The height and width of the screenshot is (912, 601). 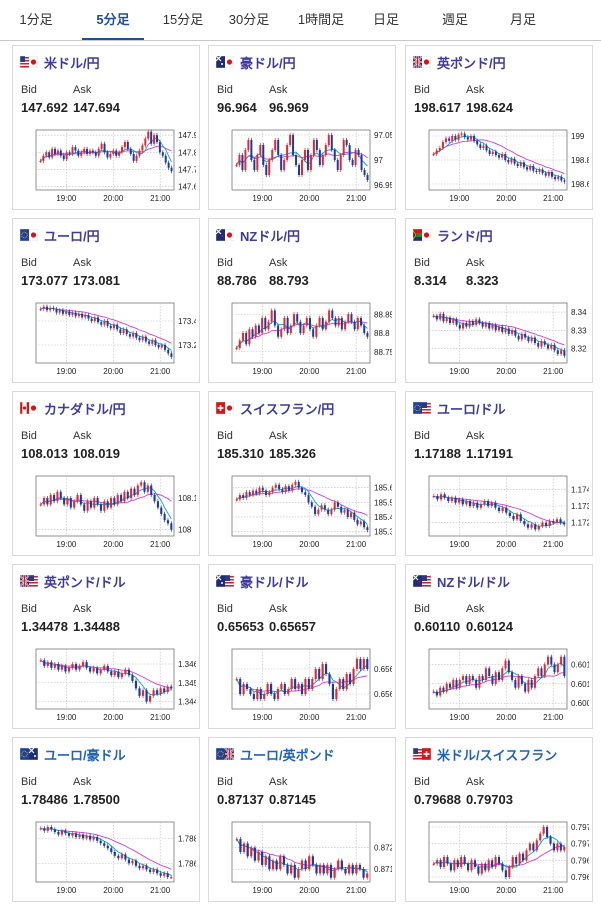 What do you see at coordinates (225, 235) in the screenshot?
I see `nz-jp-flag` at bounding box center [225, 235].